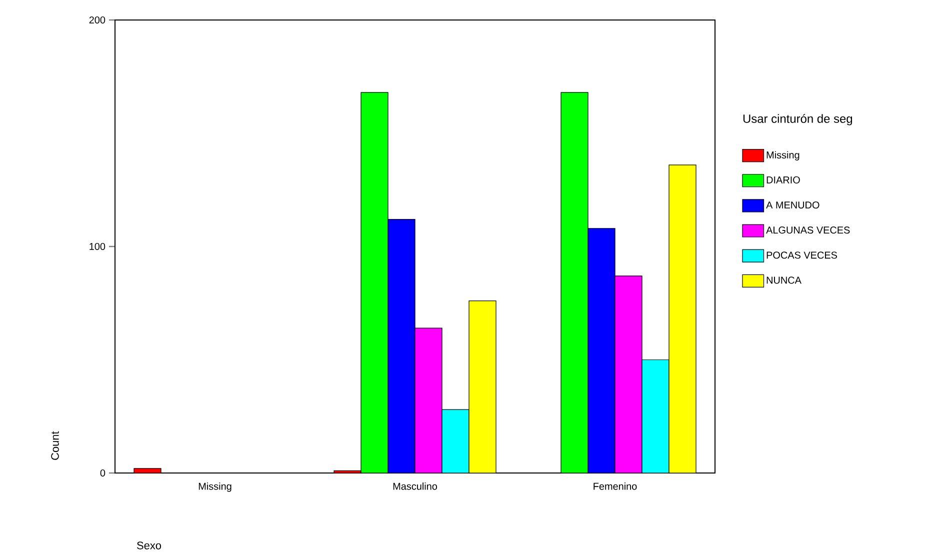 The height and width of the screenshot is (553, 941). What do you see at coordinates (801, 255) in the screenshot?
I see `legend-label: POCAS VECES` at bounding box center [801, 255].